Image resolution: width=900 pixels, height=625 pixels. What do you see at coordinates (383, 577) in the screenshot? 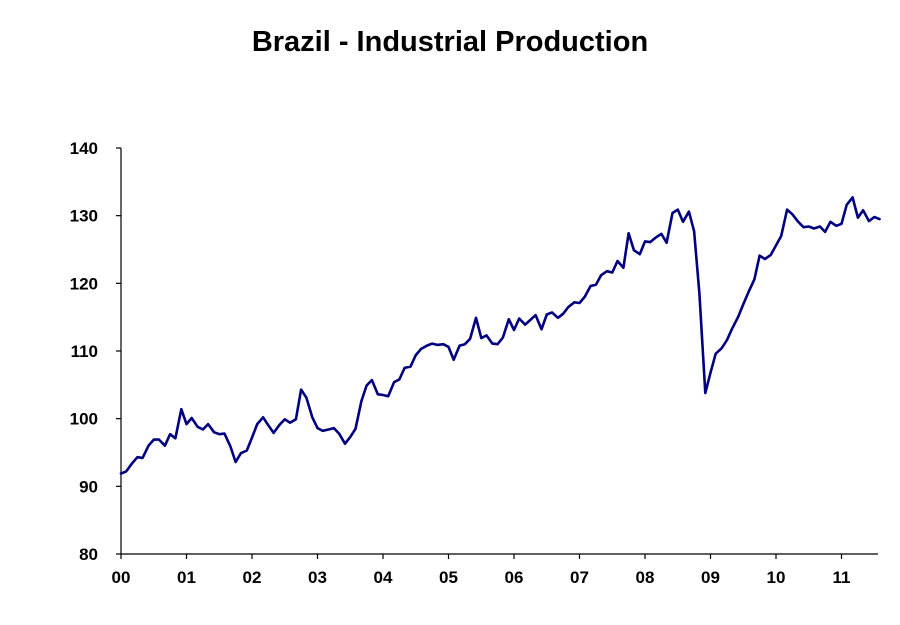
I see `x-tick-label: 04` at bounding box center [383, 577].